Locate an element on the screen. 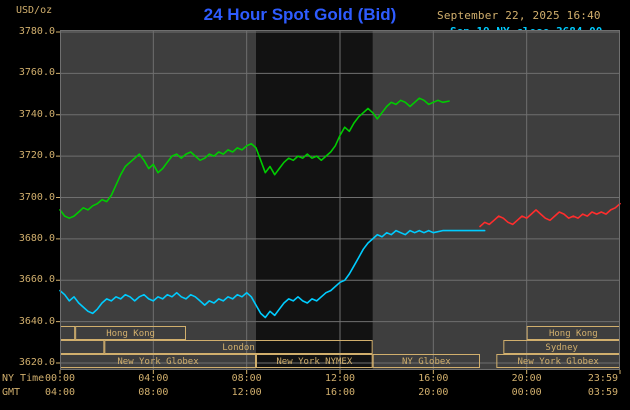  ny-tick-label: 04:00 is located at coordinates (153, 378).